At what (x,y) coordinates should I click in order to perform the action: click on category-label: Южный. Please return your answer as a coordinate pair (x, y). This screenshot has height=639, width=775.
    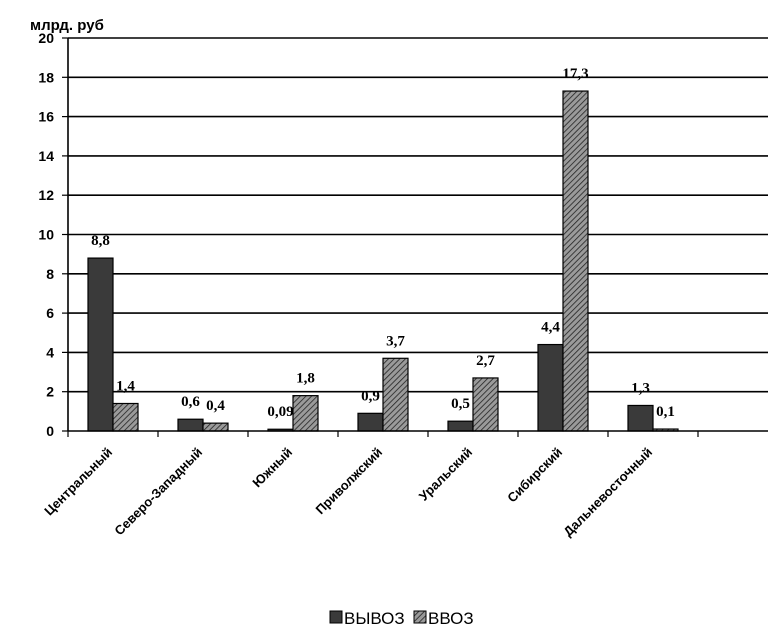
    Looking at the image, I should click on (272, 468).